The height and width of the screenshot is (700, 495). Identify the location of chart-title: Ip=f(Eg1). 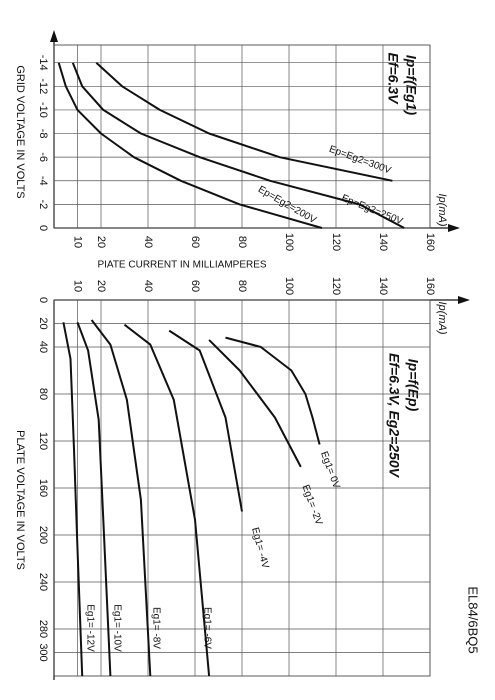
(411, 85).